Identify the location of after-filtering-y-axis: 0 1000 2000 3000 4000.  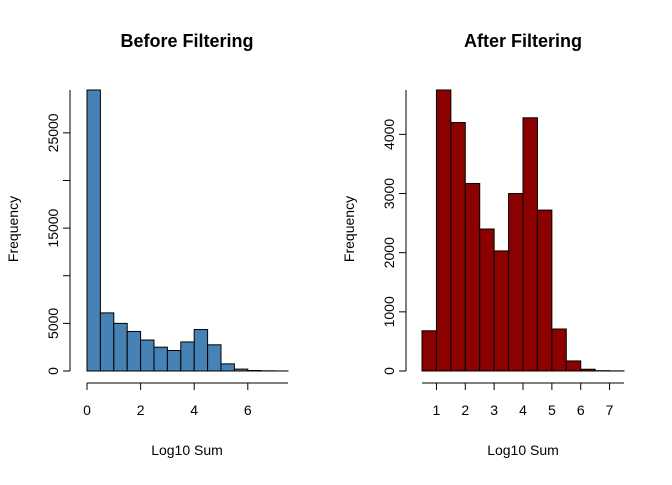
(393, 232).